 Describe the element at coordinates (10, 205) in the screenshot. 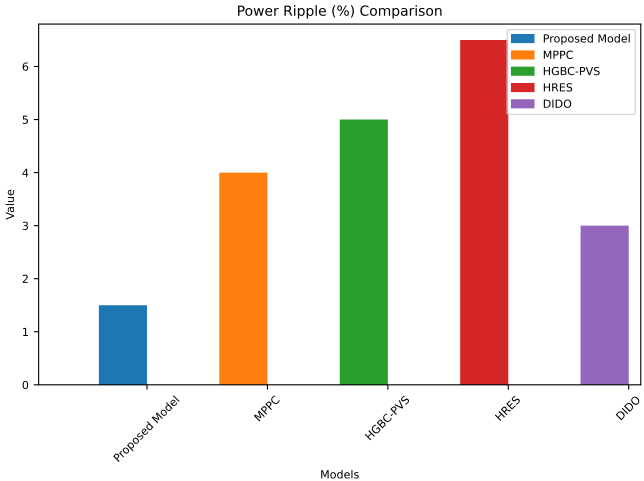

I see `y-axis-title: Value` at that location.